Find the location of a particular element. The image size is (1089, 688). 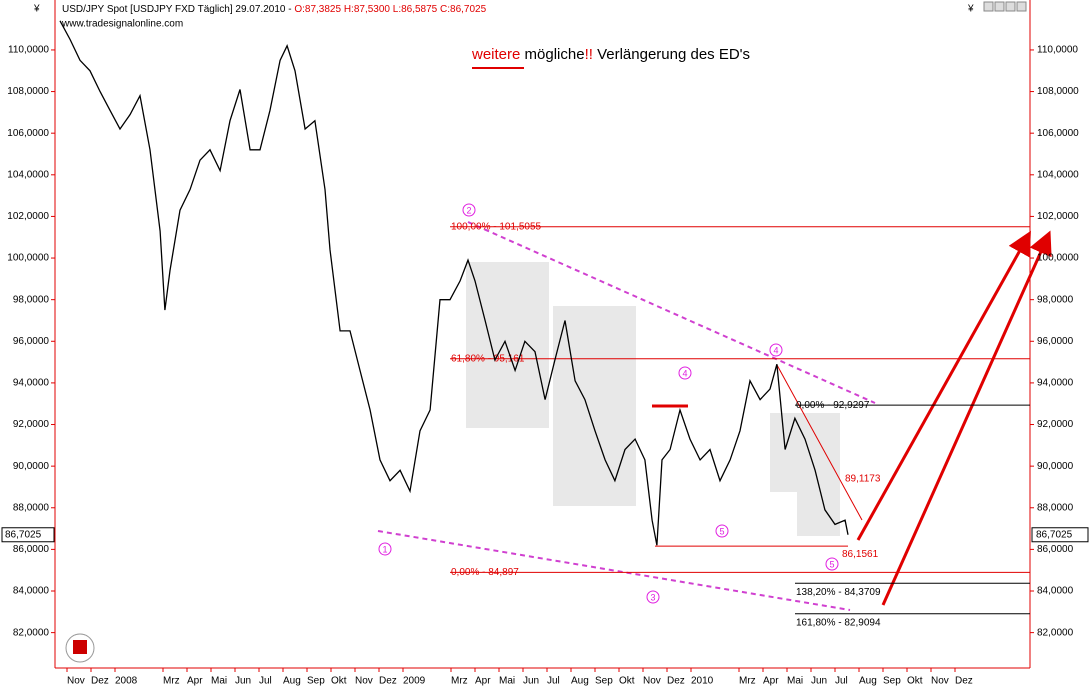

level-label: 0,00% - 84,897 is located at coordinates (485, 572).